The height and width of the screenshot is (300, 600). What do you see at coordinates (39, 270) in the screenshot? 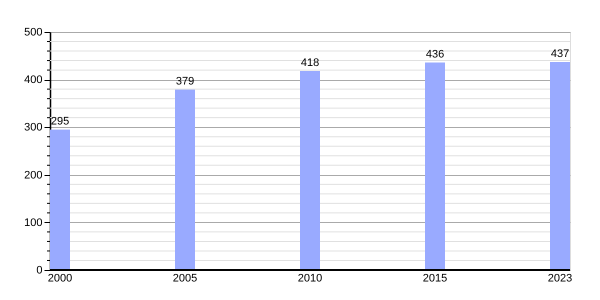
I see `y-tick-label: 0` at bounding box center [39, 270].